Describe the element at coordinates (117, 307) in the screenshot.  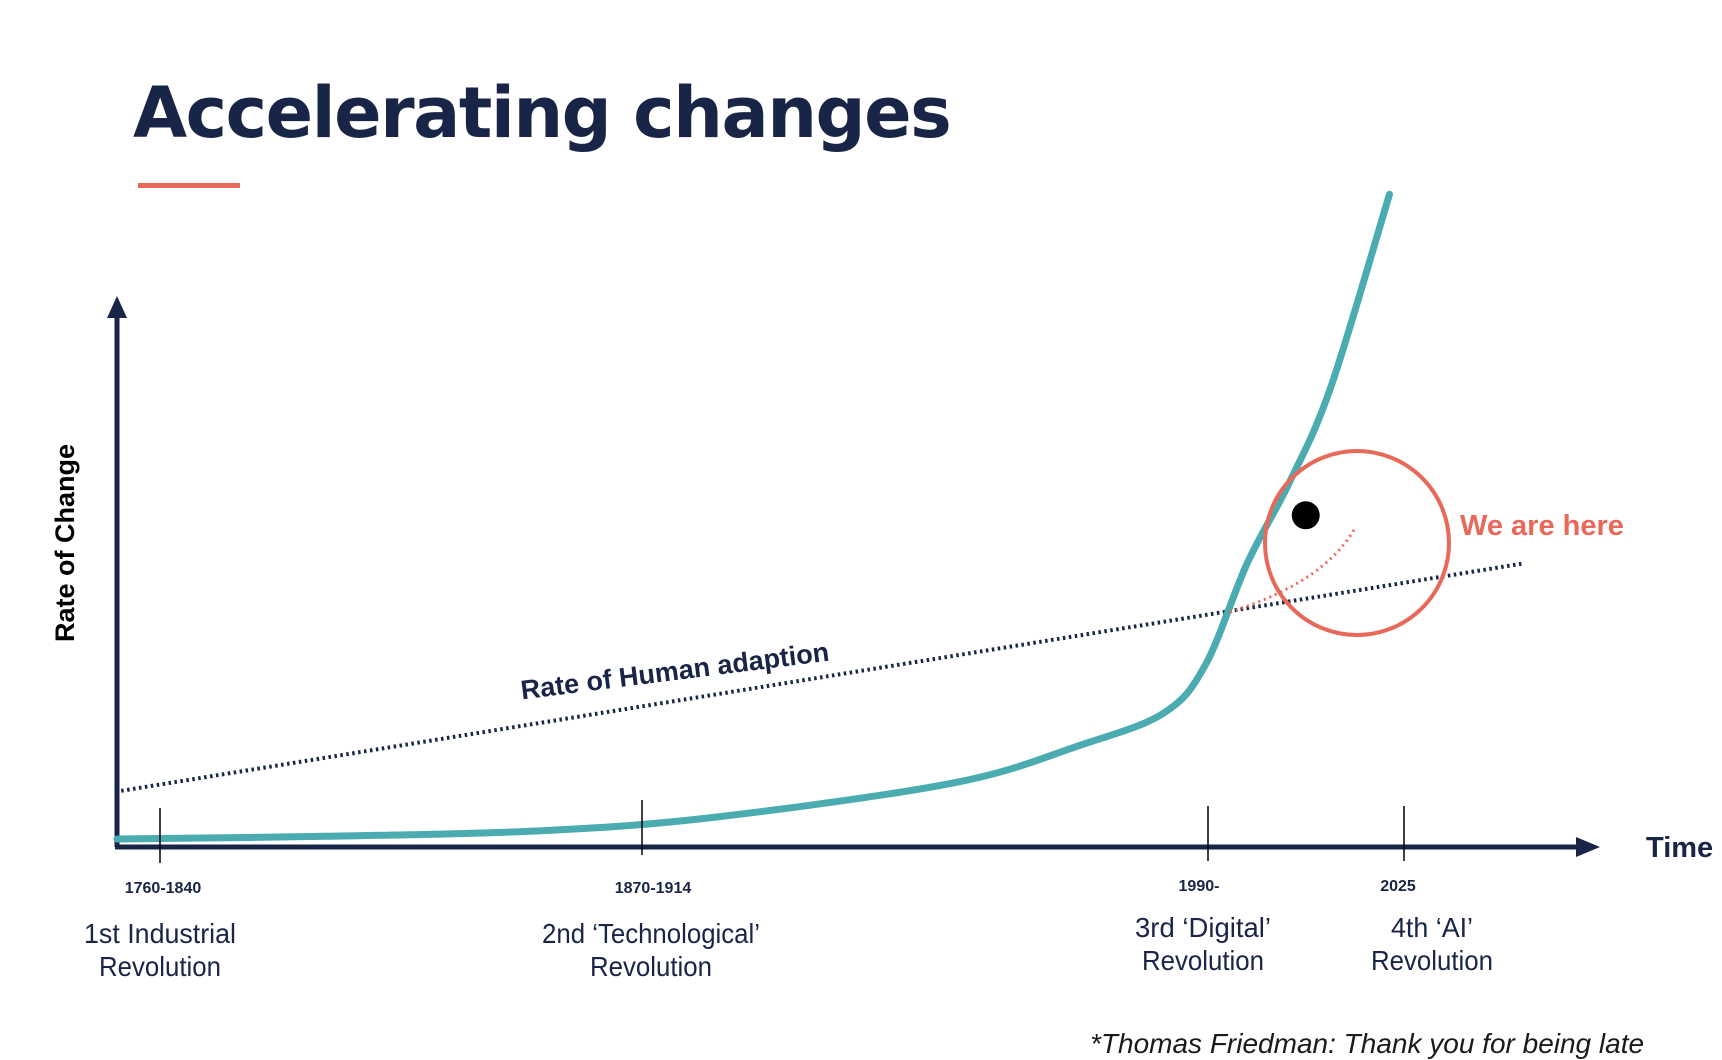
I see `y-axis-arrow` at that location.